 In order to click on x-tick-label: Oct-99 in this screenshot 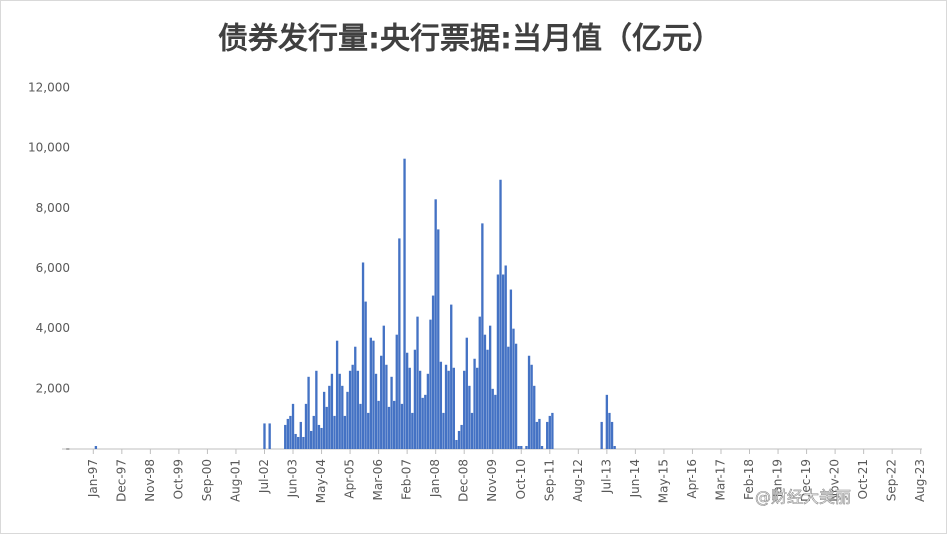, I will do `click(178, 479)`.